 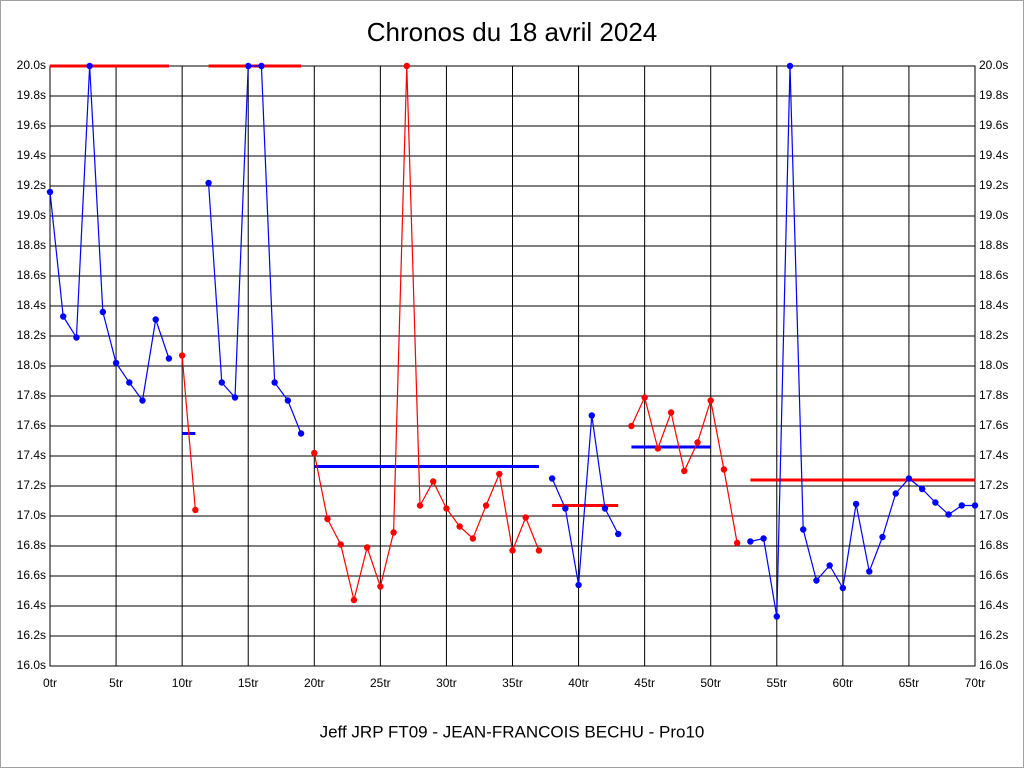 I want to click on y2-tick-label: 16.8s, so click(x=993, y=545).